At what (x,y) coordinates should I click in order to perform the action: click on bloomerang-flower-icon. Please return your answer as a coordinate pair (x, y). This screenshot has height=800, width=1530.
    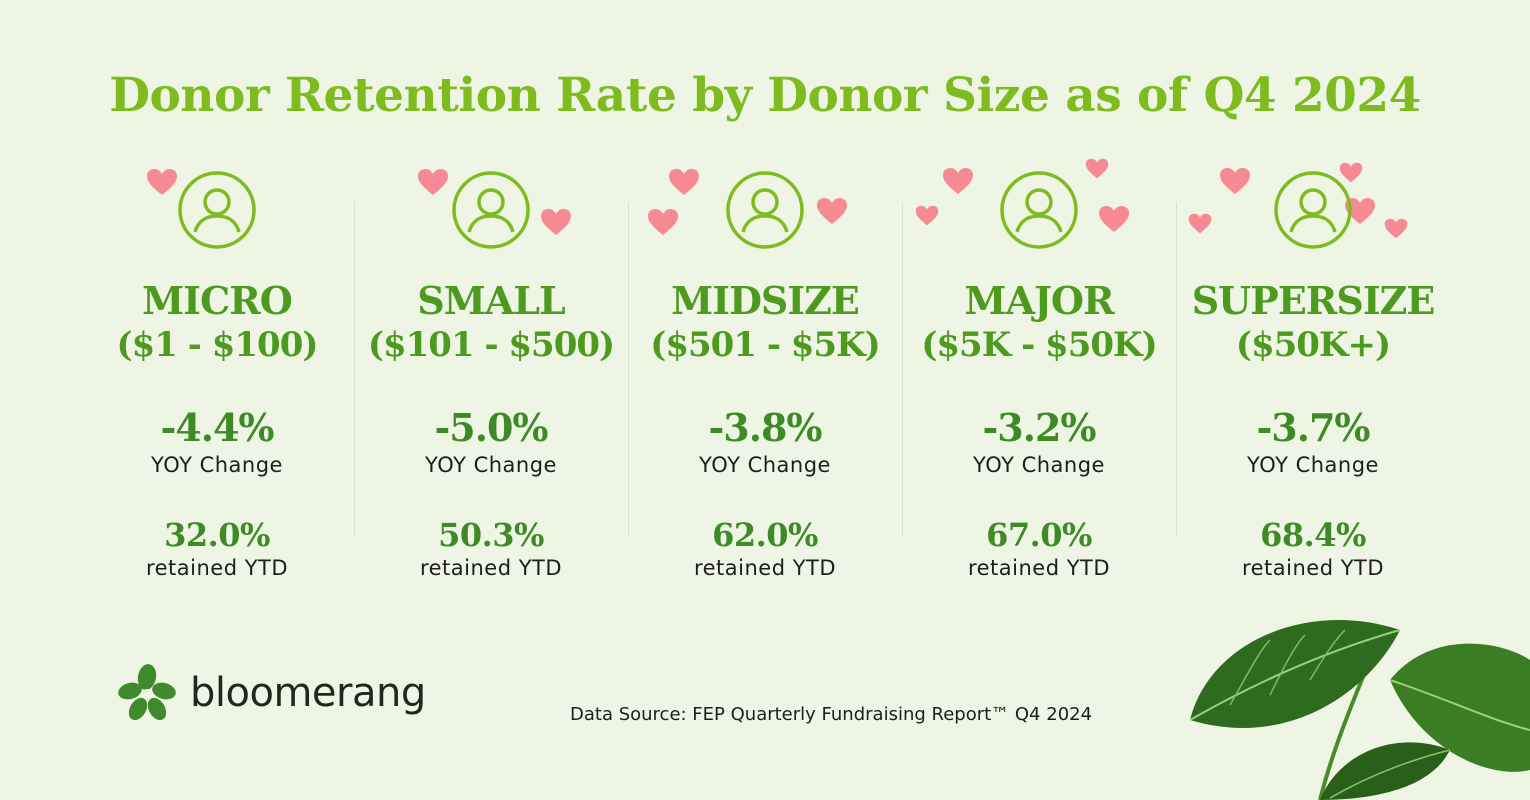
    Looking at the image, I should click on (147, 692).